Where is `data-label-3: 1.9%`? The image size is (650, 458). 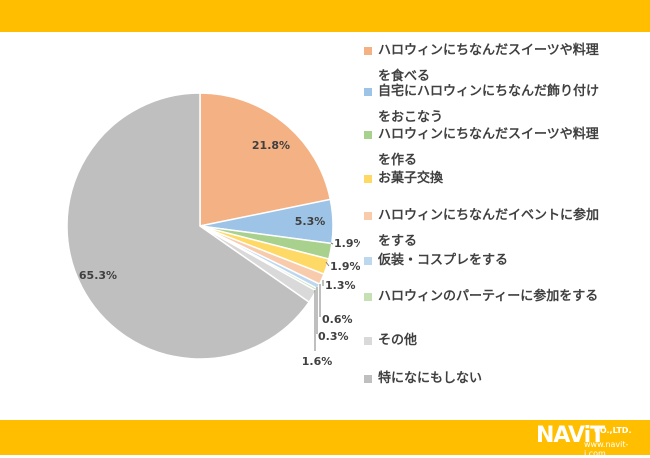 data-label-3: 1.9% is located at coordinates (347, 243).